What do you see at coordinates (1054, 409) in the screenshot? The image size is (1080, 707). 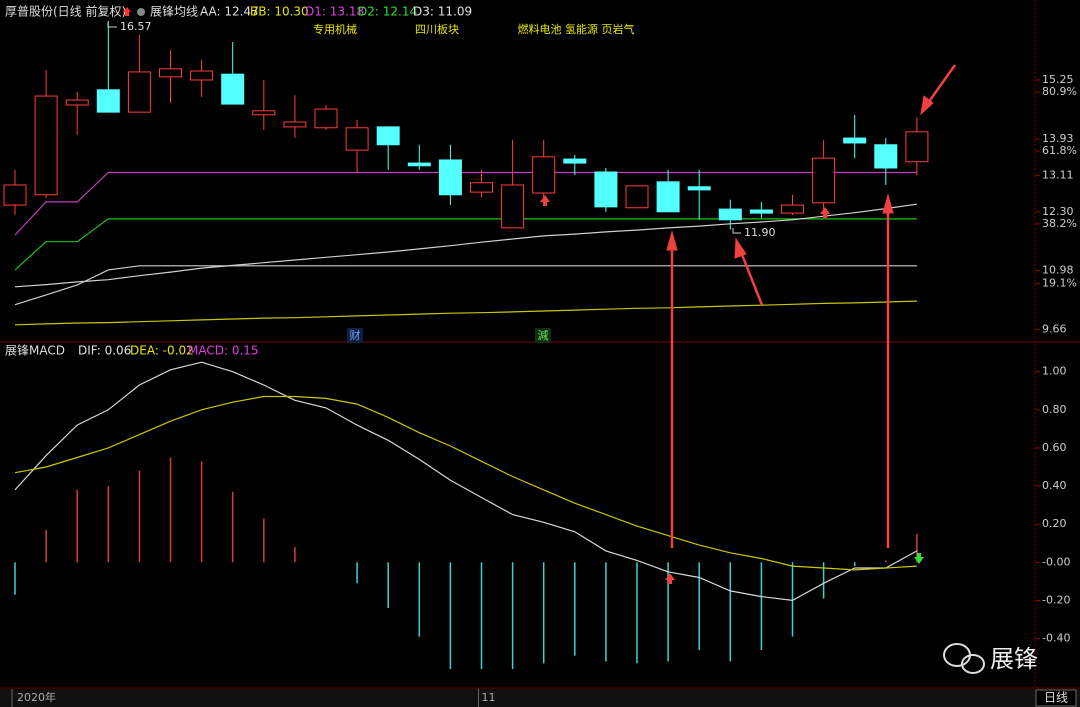 I see `y-tick-label: 0.80` at bounding box center [1054, 409].